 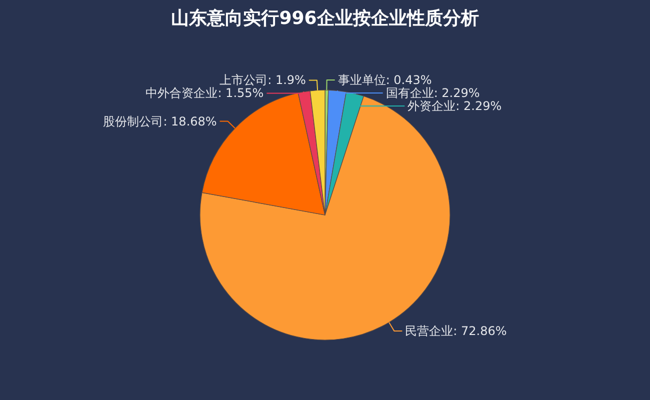 I want to click on slice-label: 外资企业: 2.29%, so click(x=455, y=106).